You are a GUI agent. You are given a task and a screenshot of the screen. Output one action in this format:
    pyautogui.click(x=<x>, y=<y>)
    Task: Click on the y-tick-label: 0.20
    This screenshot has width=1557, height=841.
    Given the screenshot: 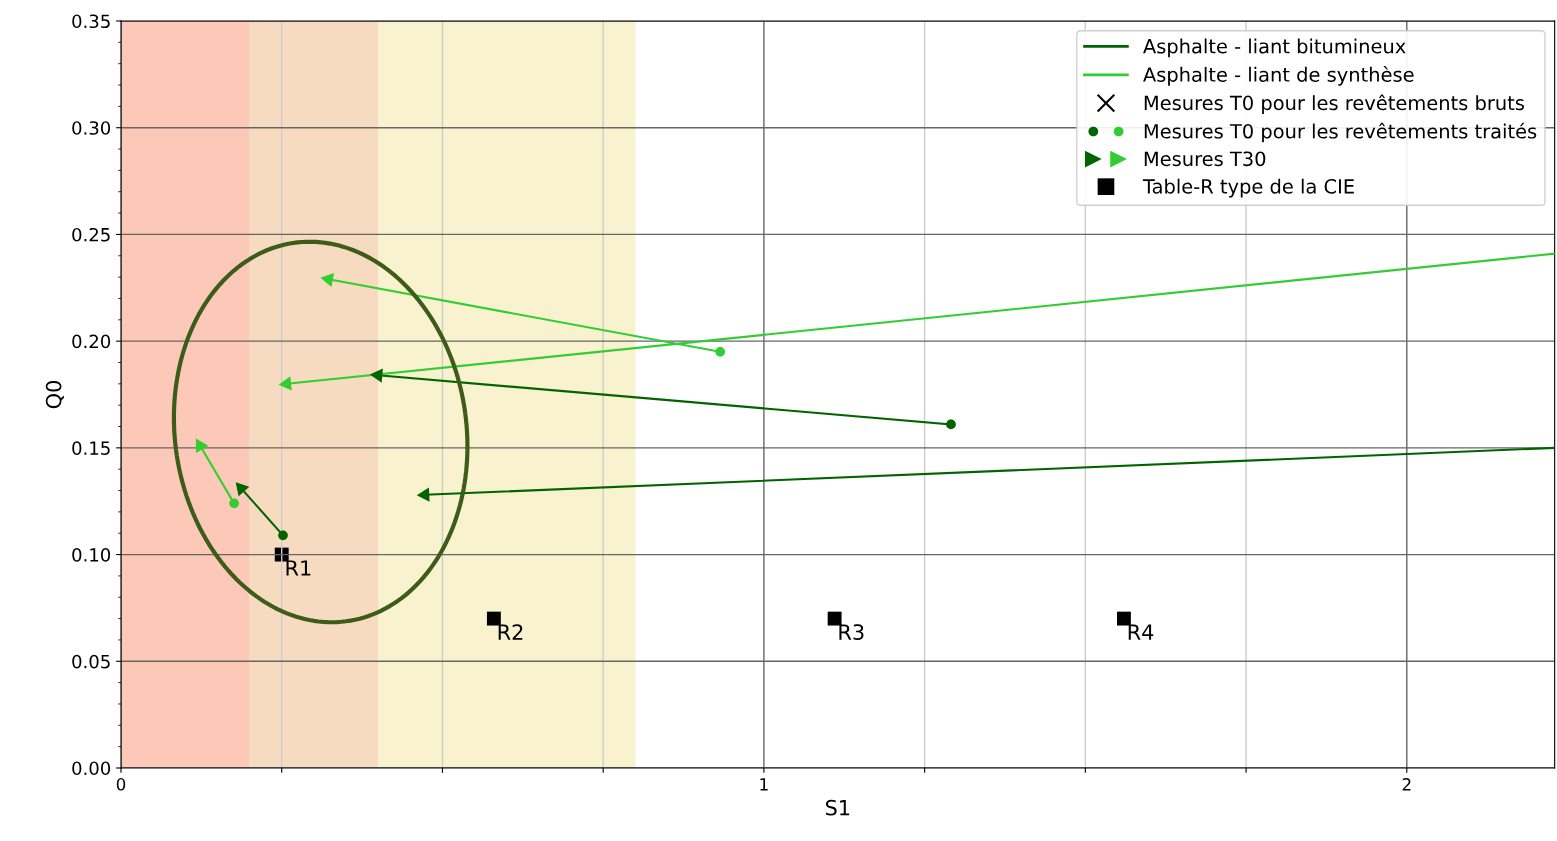 What is the action you would take?
    pyautogui.click(x=91, y=341)
    